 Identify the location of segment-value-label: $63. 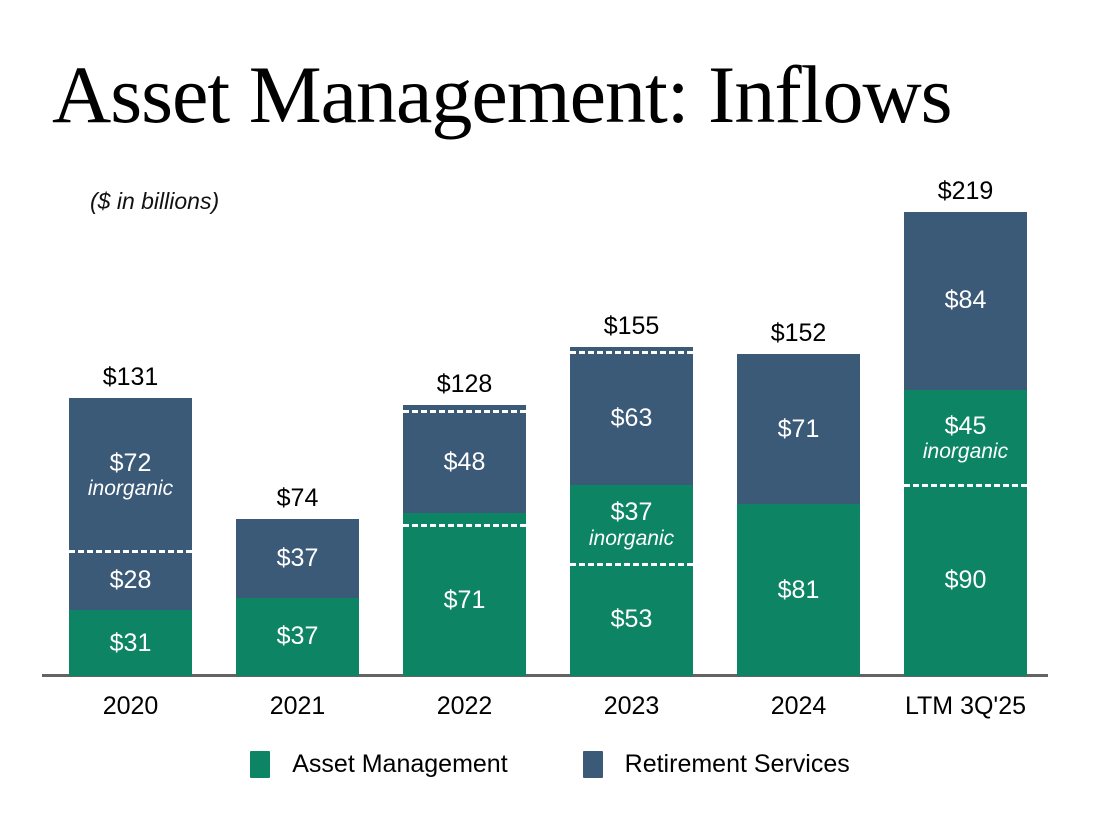
(631, 418).